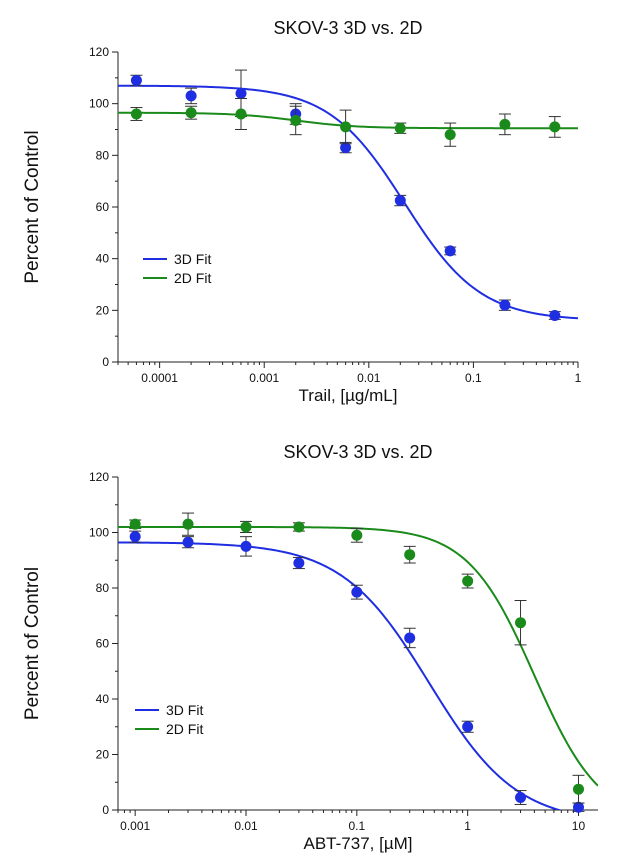 This screenshot has height=859, width=628. Describe the element at coordinates (579, 826) in the screenshot. I see `x-tick-label: 10` at that location.